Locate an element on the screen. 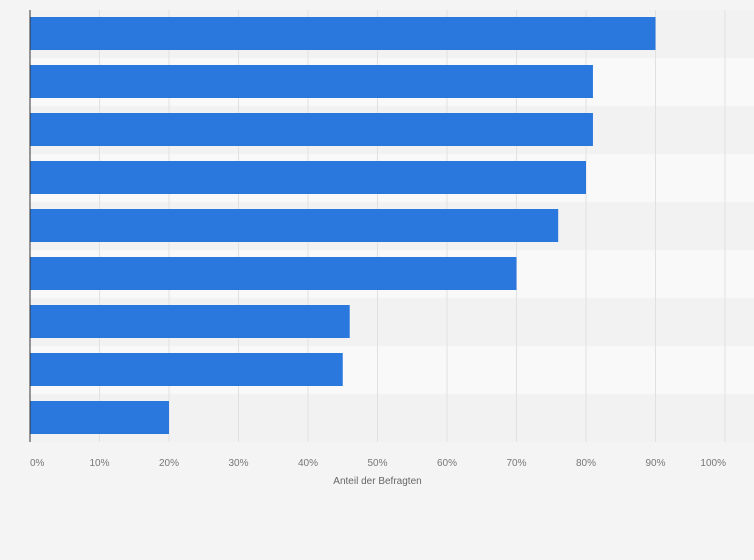 The height and width of the screenshot is (560, 754). x-tick-label: 40% is located at coordinates (308, 463).